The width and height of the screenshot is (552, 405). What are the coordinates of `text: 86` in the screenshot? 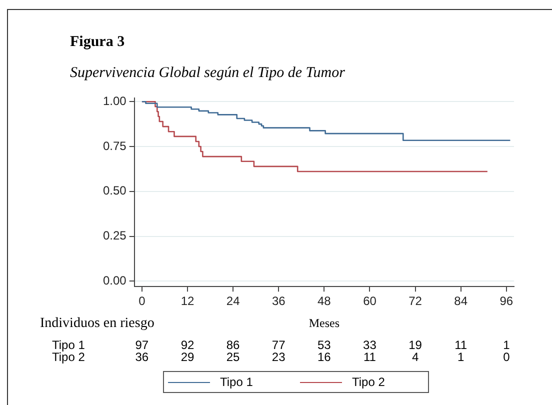 It's located at (233, 345).